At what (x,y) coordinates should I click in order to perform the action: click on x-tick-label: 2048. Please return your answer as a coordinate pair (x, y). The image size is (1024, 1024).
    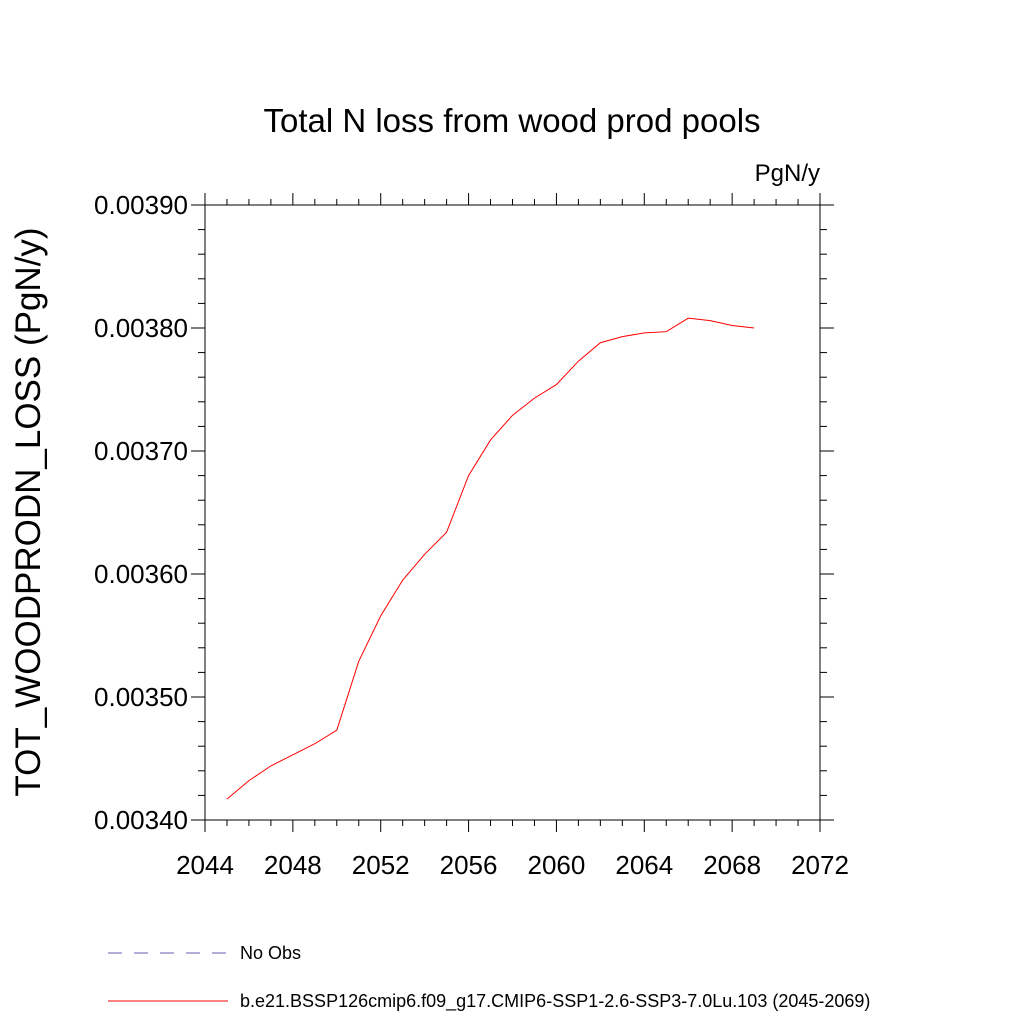
    Looking at the image, I should click on (293, 865).